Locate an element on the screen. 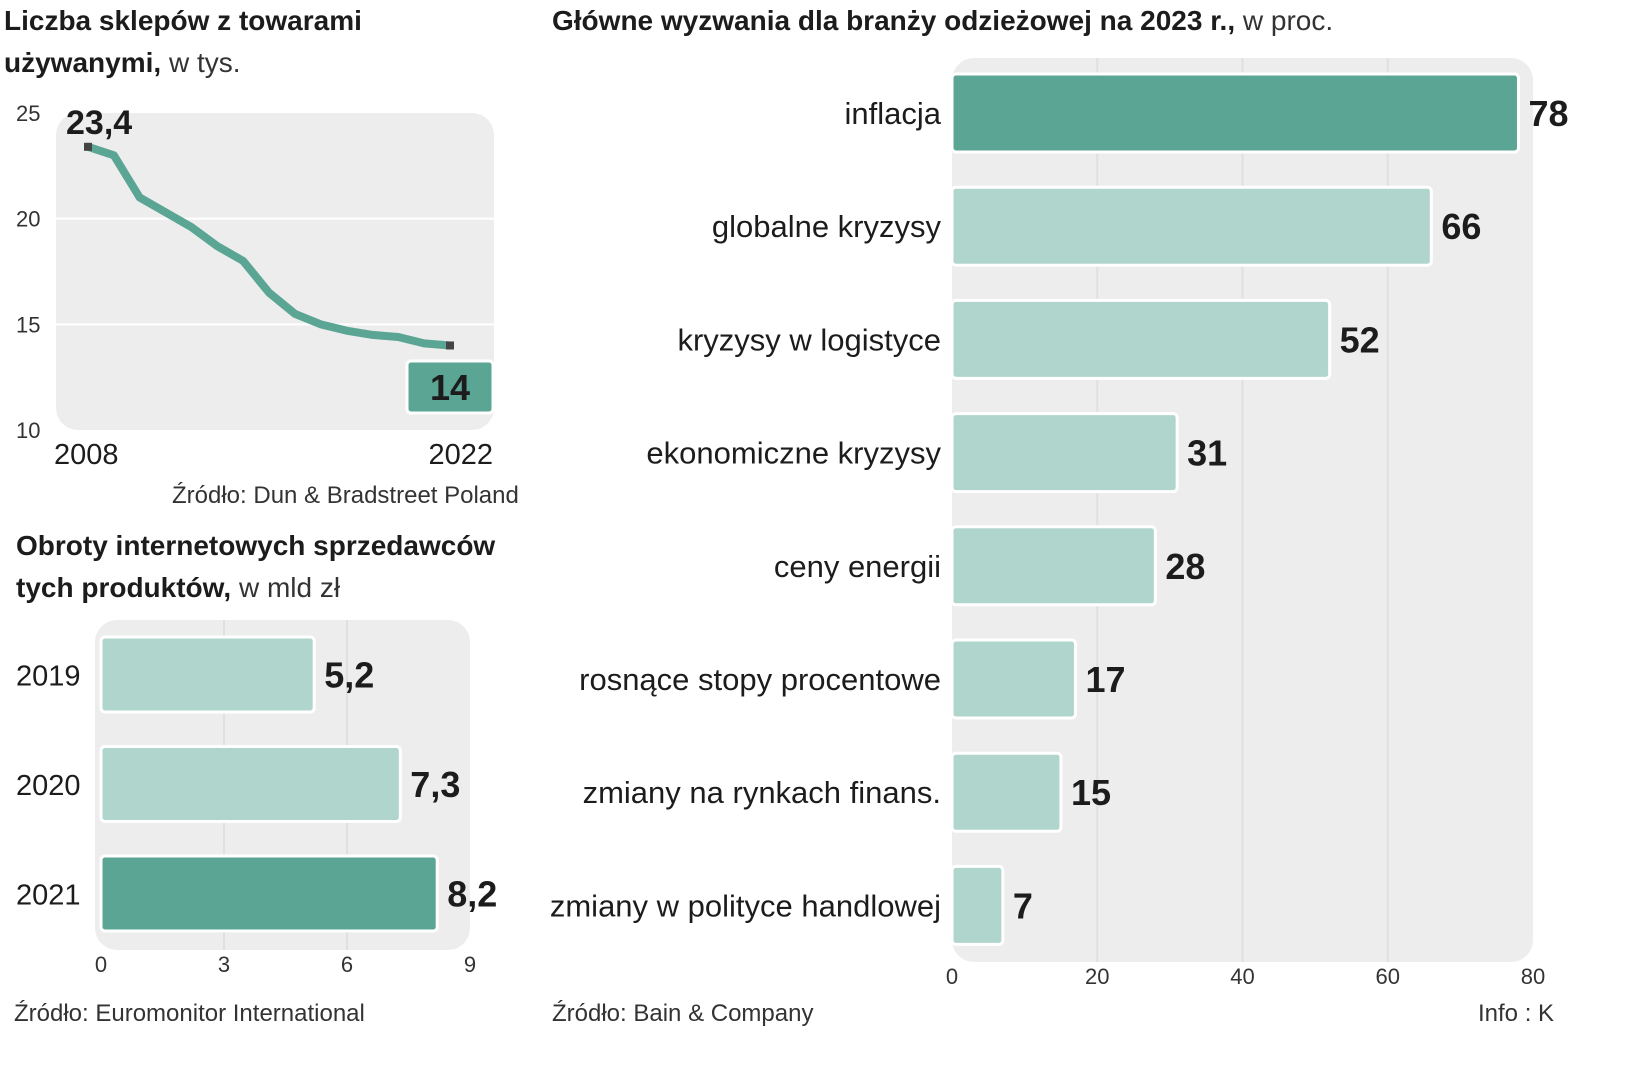 This screenshot has height=1080, width=1646. online-x-tick-label: 9 is located at coordinates (470, 964).